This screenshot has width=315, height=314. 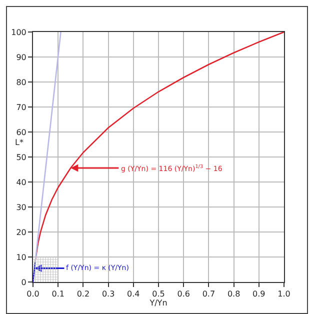 What do you see at coordinates (158, 294) in the screenshot?
I see `x-tick-label: 0.5` at bounding box center [158, 294].